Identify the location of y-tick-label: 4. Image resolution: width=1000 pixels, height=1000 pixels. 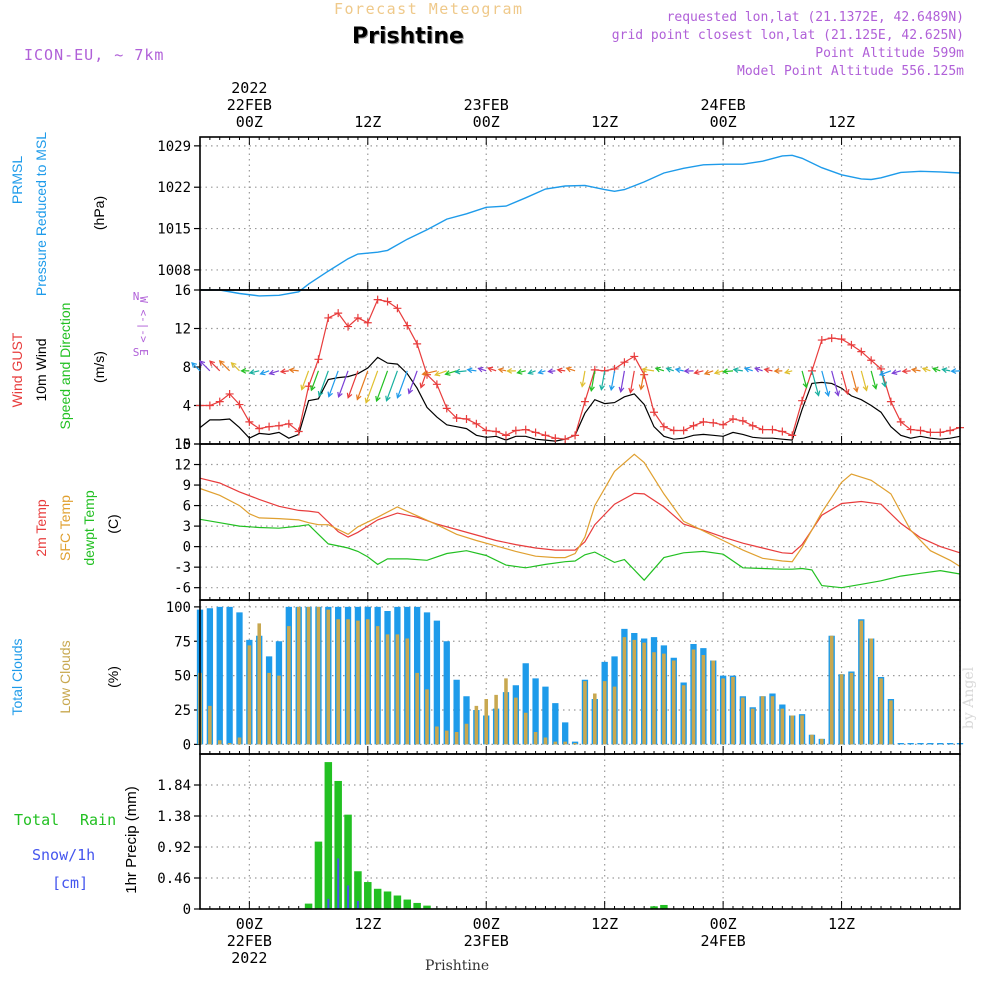
(187, 407).